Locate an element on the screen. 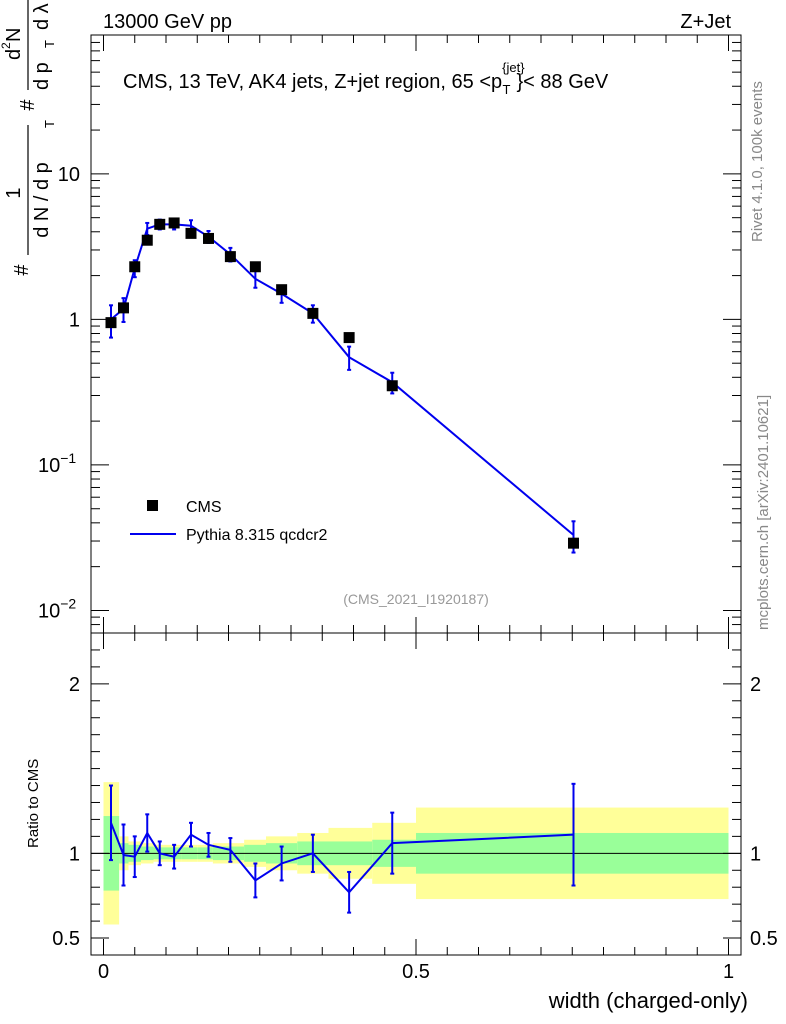 The image size is (786, 1024). title-sup: {jet} is located at coordinates (513, 67).